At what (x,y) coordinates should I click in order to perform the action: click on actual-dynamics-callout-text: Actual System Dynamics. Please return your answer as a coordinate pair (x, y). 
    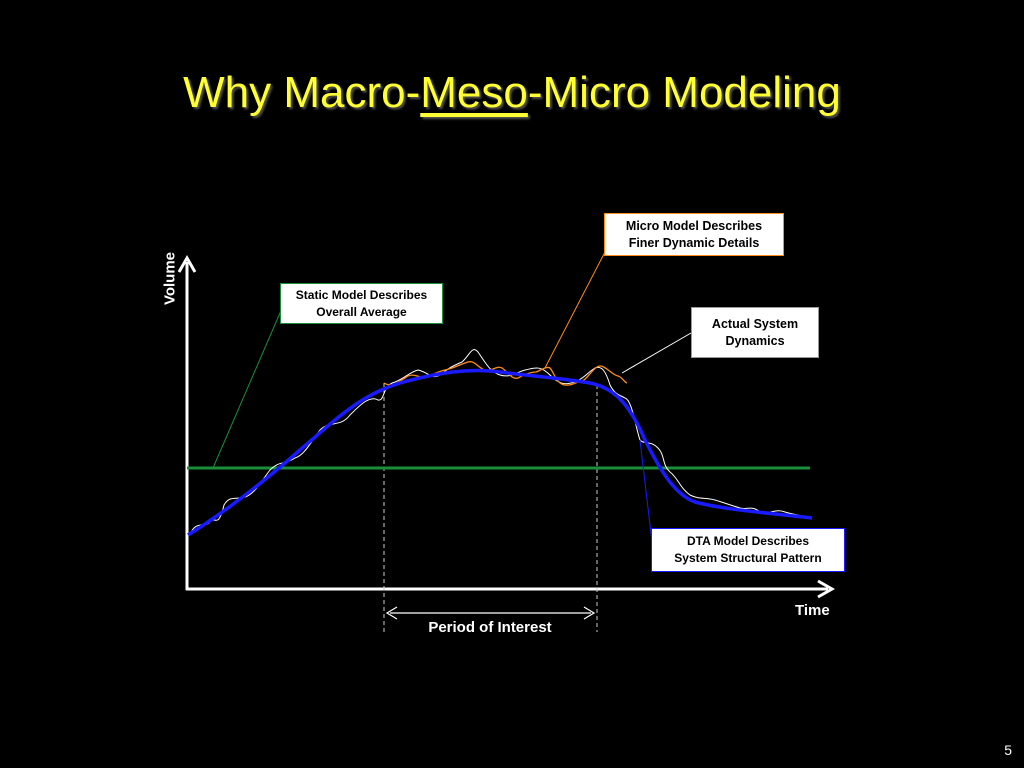
    Looking at the image, I should click on (755, 332).